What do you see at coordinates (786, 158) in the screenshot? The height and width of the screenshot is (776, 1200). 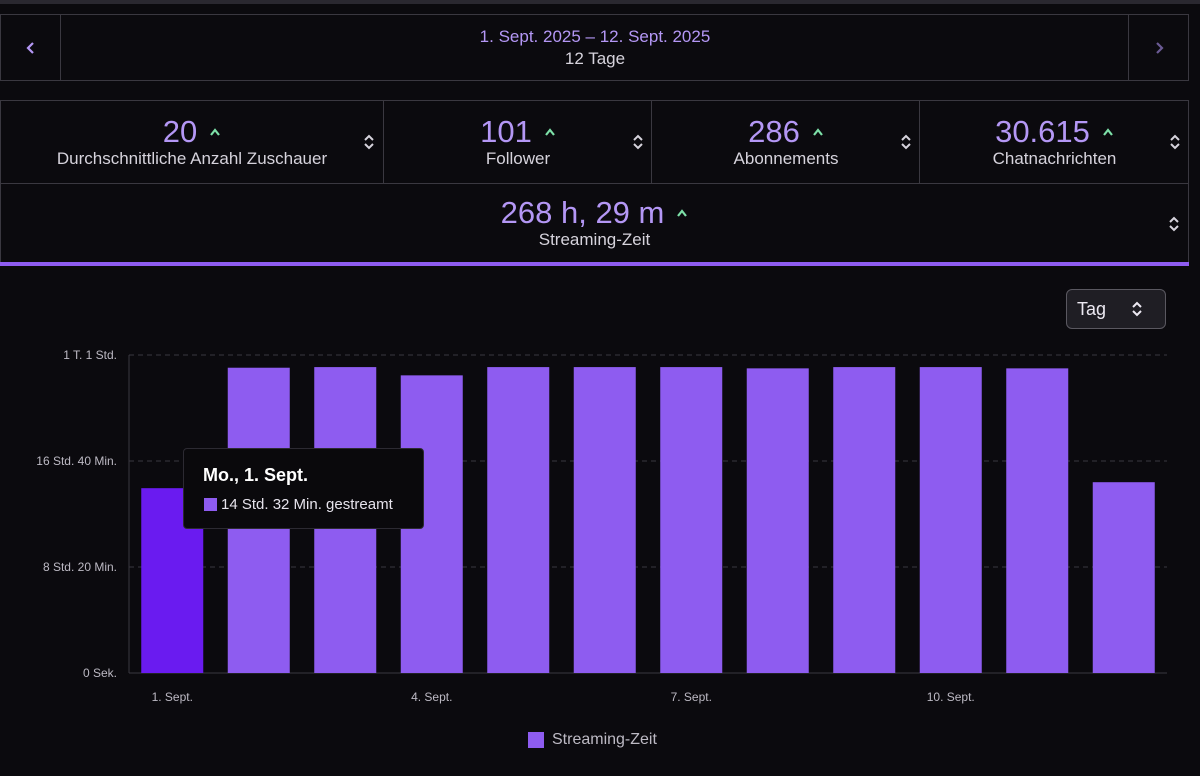 I see `stat-label: Abonnements` at bounding box center [786, 158].